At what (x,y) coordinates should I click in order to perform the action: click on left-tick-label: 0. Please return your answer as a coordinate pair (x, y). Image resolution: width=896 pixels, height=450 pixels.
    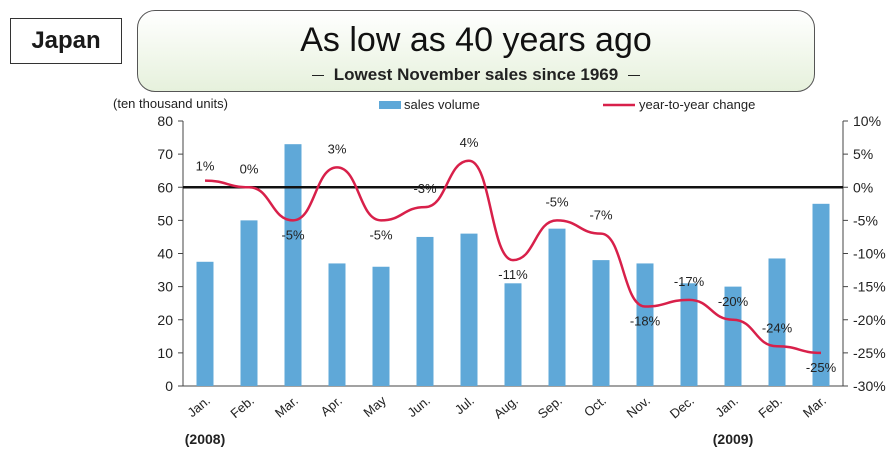
    Looking at the image, I should click on (169, 386).